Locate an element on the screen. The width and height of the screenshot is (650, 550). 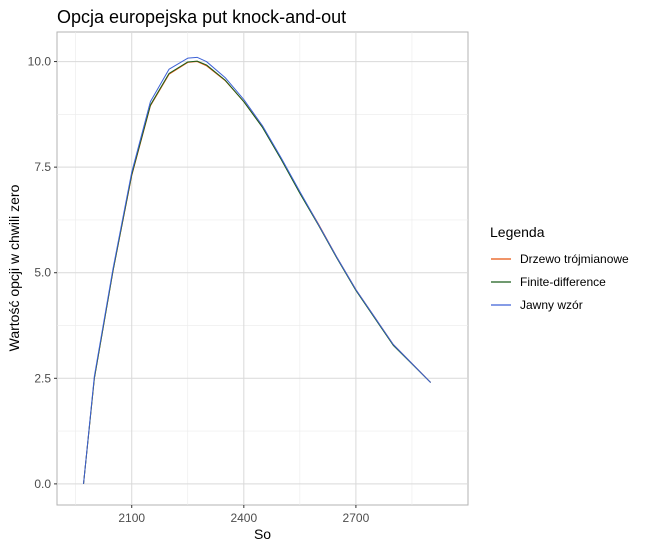
x-tick-label: 2100 is located at coordinates (131, 518).